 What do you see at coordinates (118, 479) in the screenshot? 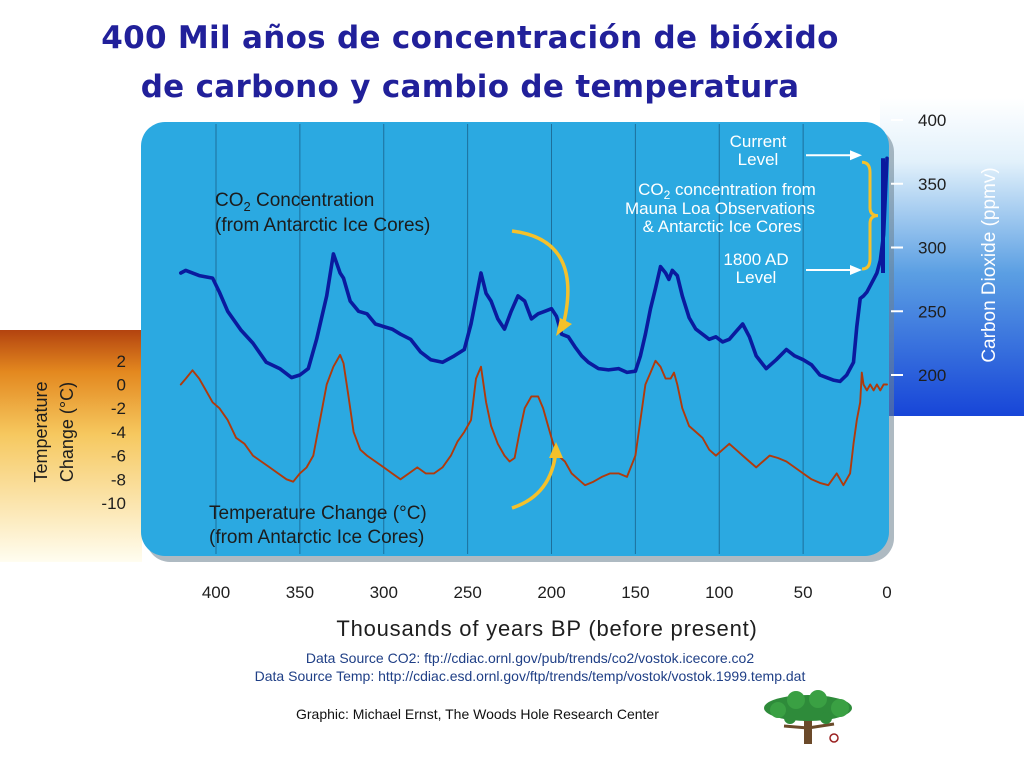
I see `y-left-tick-label: -8` at bounding box center [118, 479].